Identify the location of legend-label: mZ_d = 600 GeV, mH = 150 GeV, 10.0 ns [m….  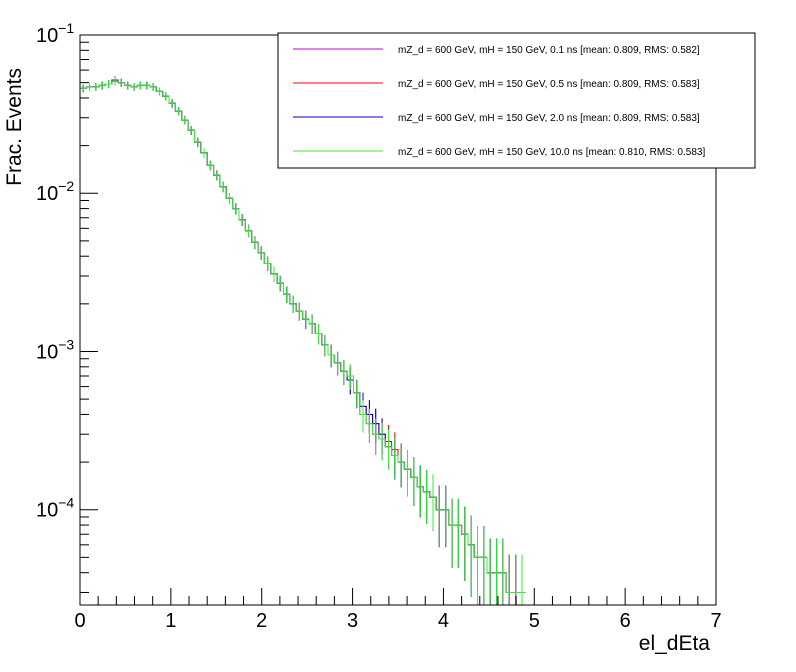
(551, 152).